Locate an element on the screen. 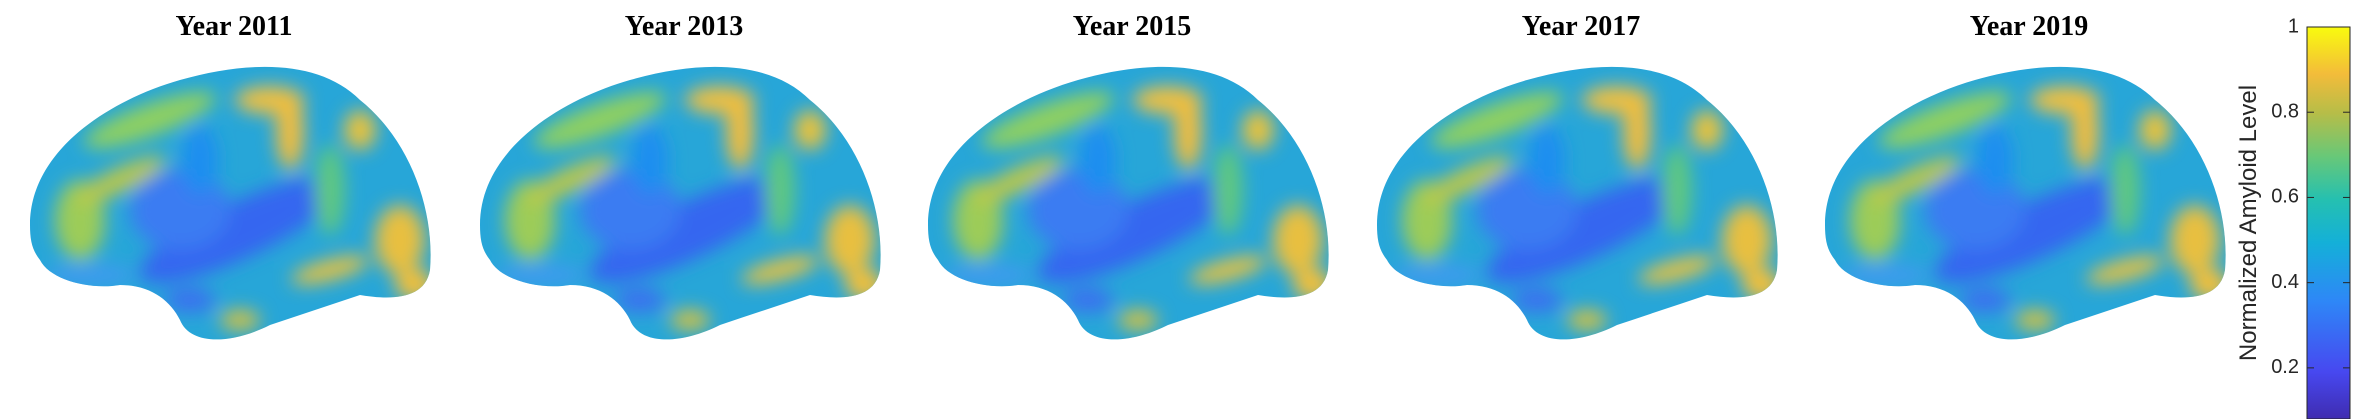 The height and width of the screenshot is (419, 2367). panel-title: Year 2011 is located at coordinates (234, 26).